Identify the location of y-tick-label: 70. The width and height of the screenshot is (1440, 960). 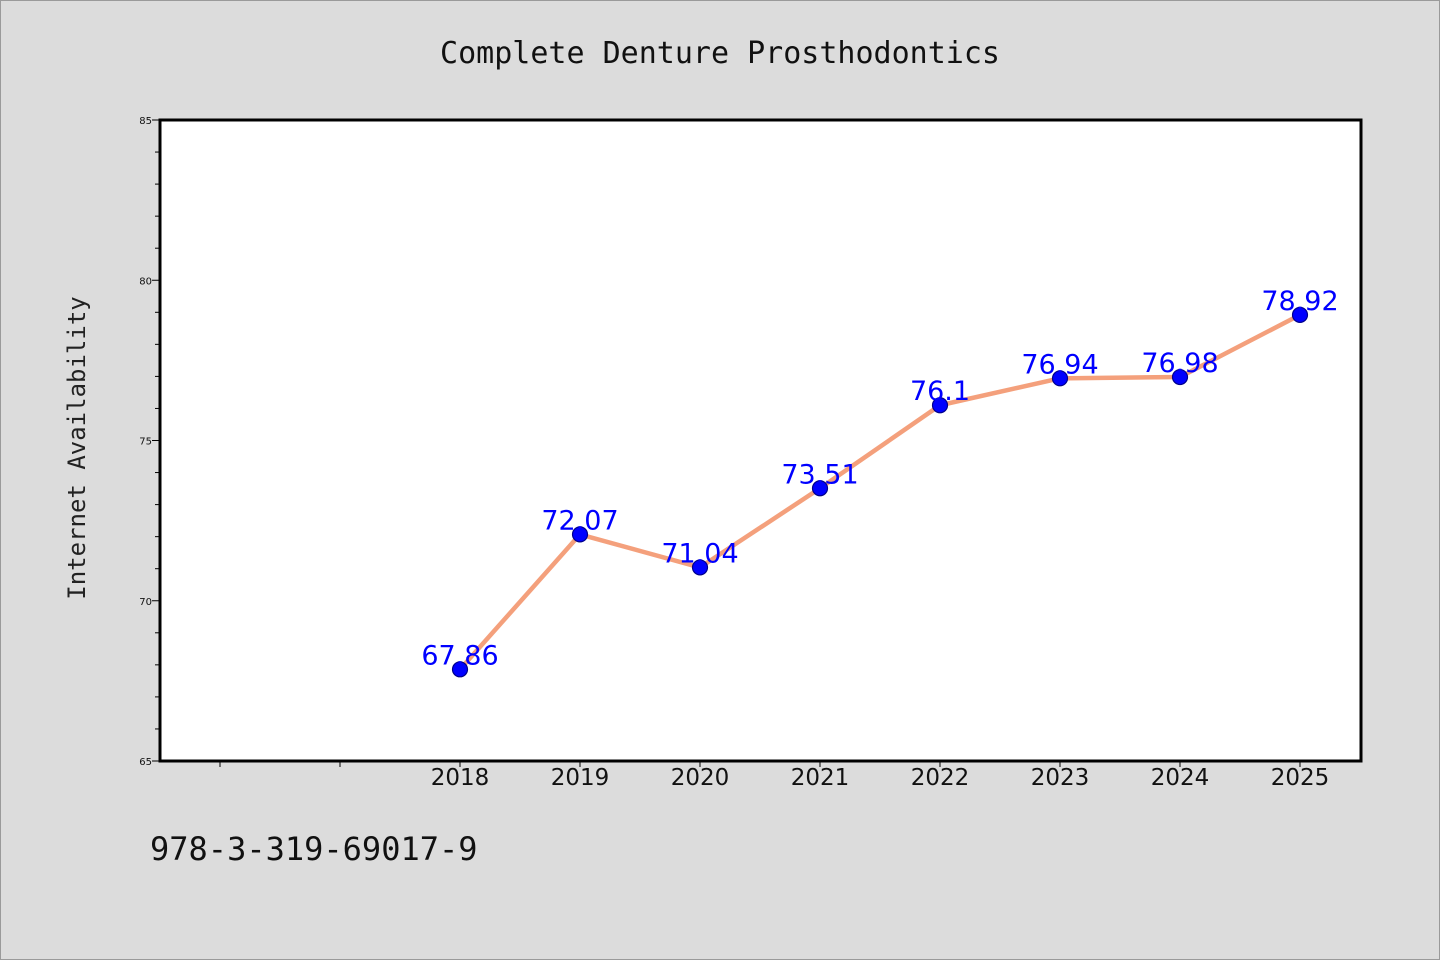
(145, 602).